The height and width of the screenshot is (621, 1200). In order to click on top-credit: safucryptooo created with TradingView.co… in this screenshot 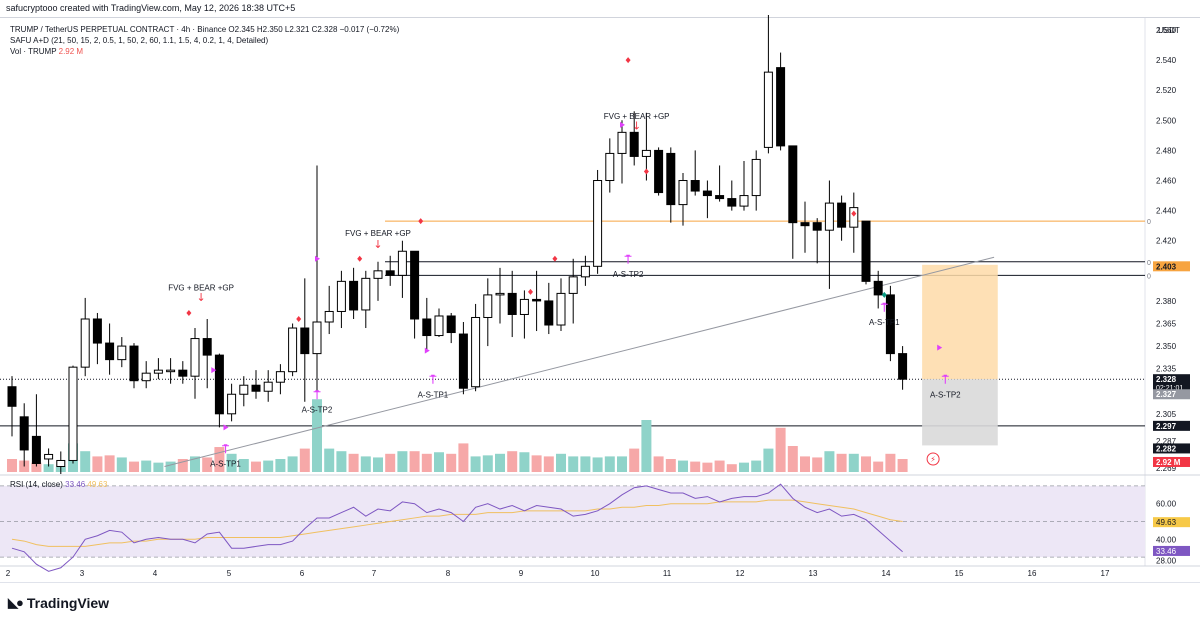, I will do `click(151, 8)`.